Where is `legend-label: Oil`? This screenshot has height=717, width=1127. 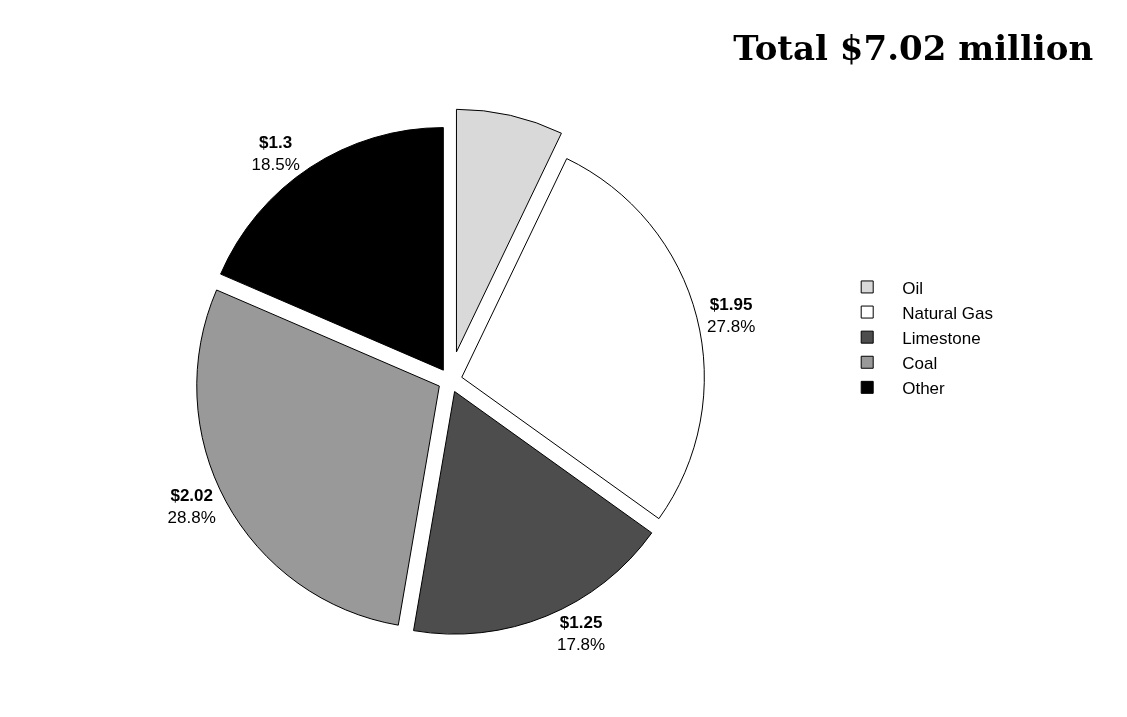
legend-label: Oil is located at coordinates (912, 288).